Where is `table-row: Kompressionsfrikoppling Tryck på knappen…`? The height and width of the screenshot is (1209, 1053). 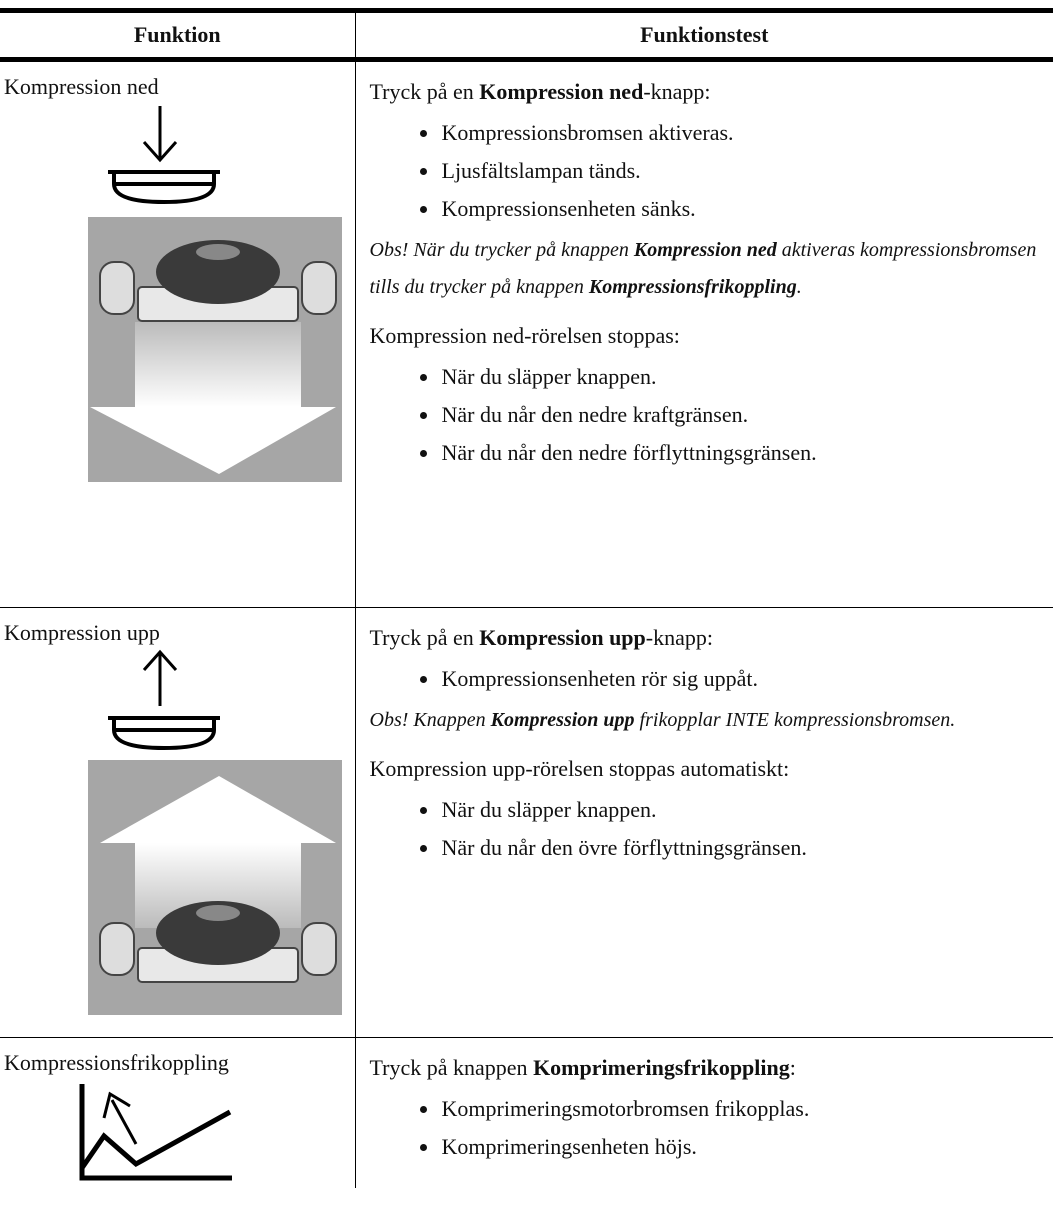 table-row: Kompressionsfrikoppling Tryck på knappen… is located at coordinates (526, 1113).